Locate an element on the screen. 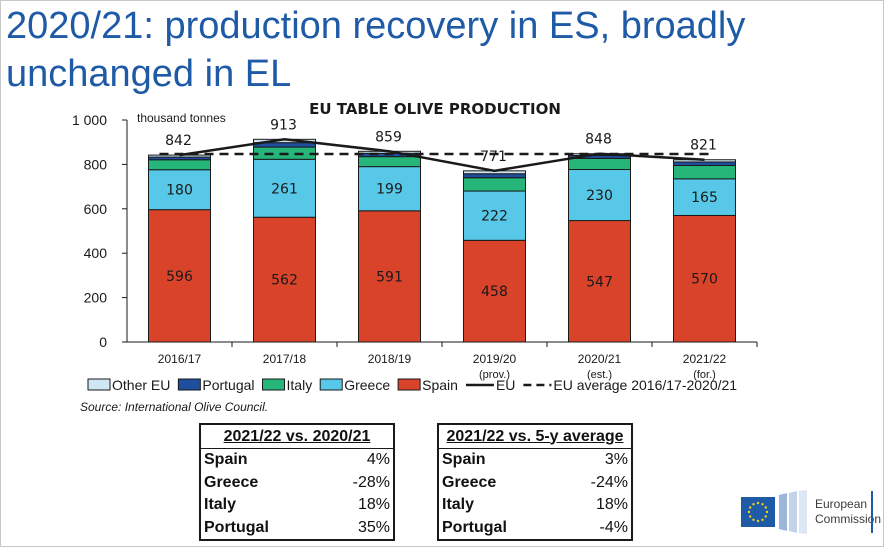 This screenshot has width=884, height=547. eu-total-label: 771 is located at coordinates (493, 157).